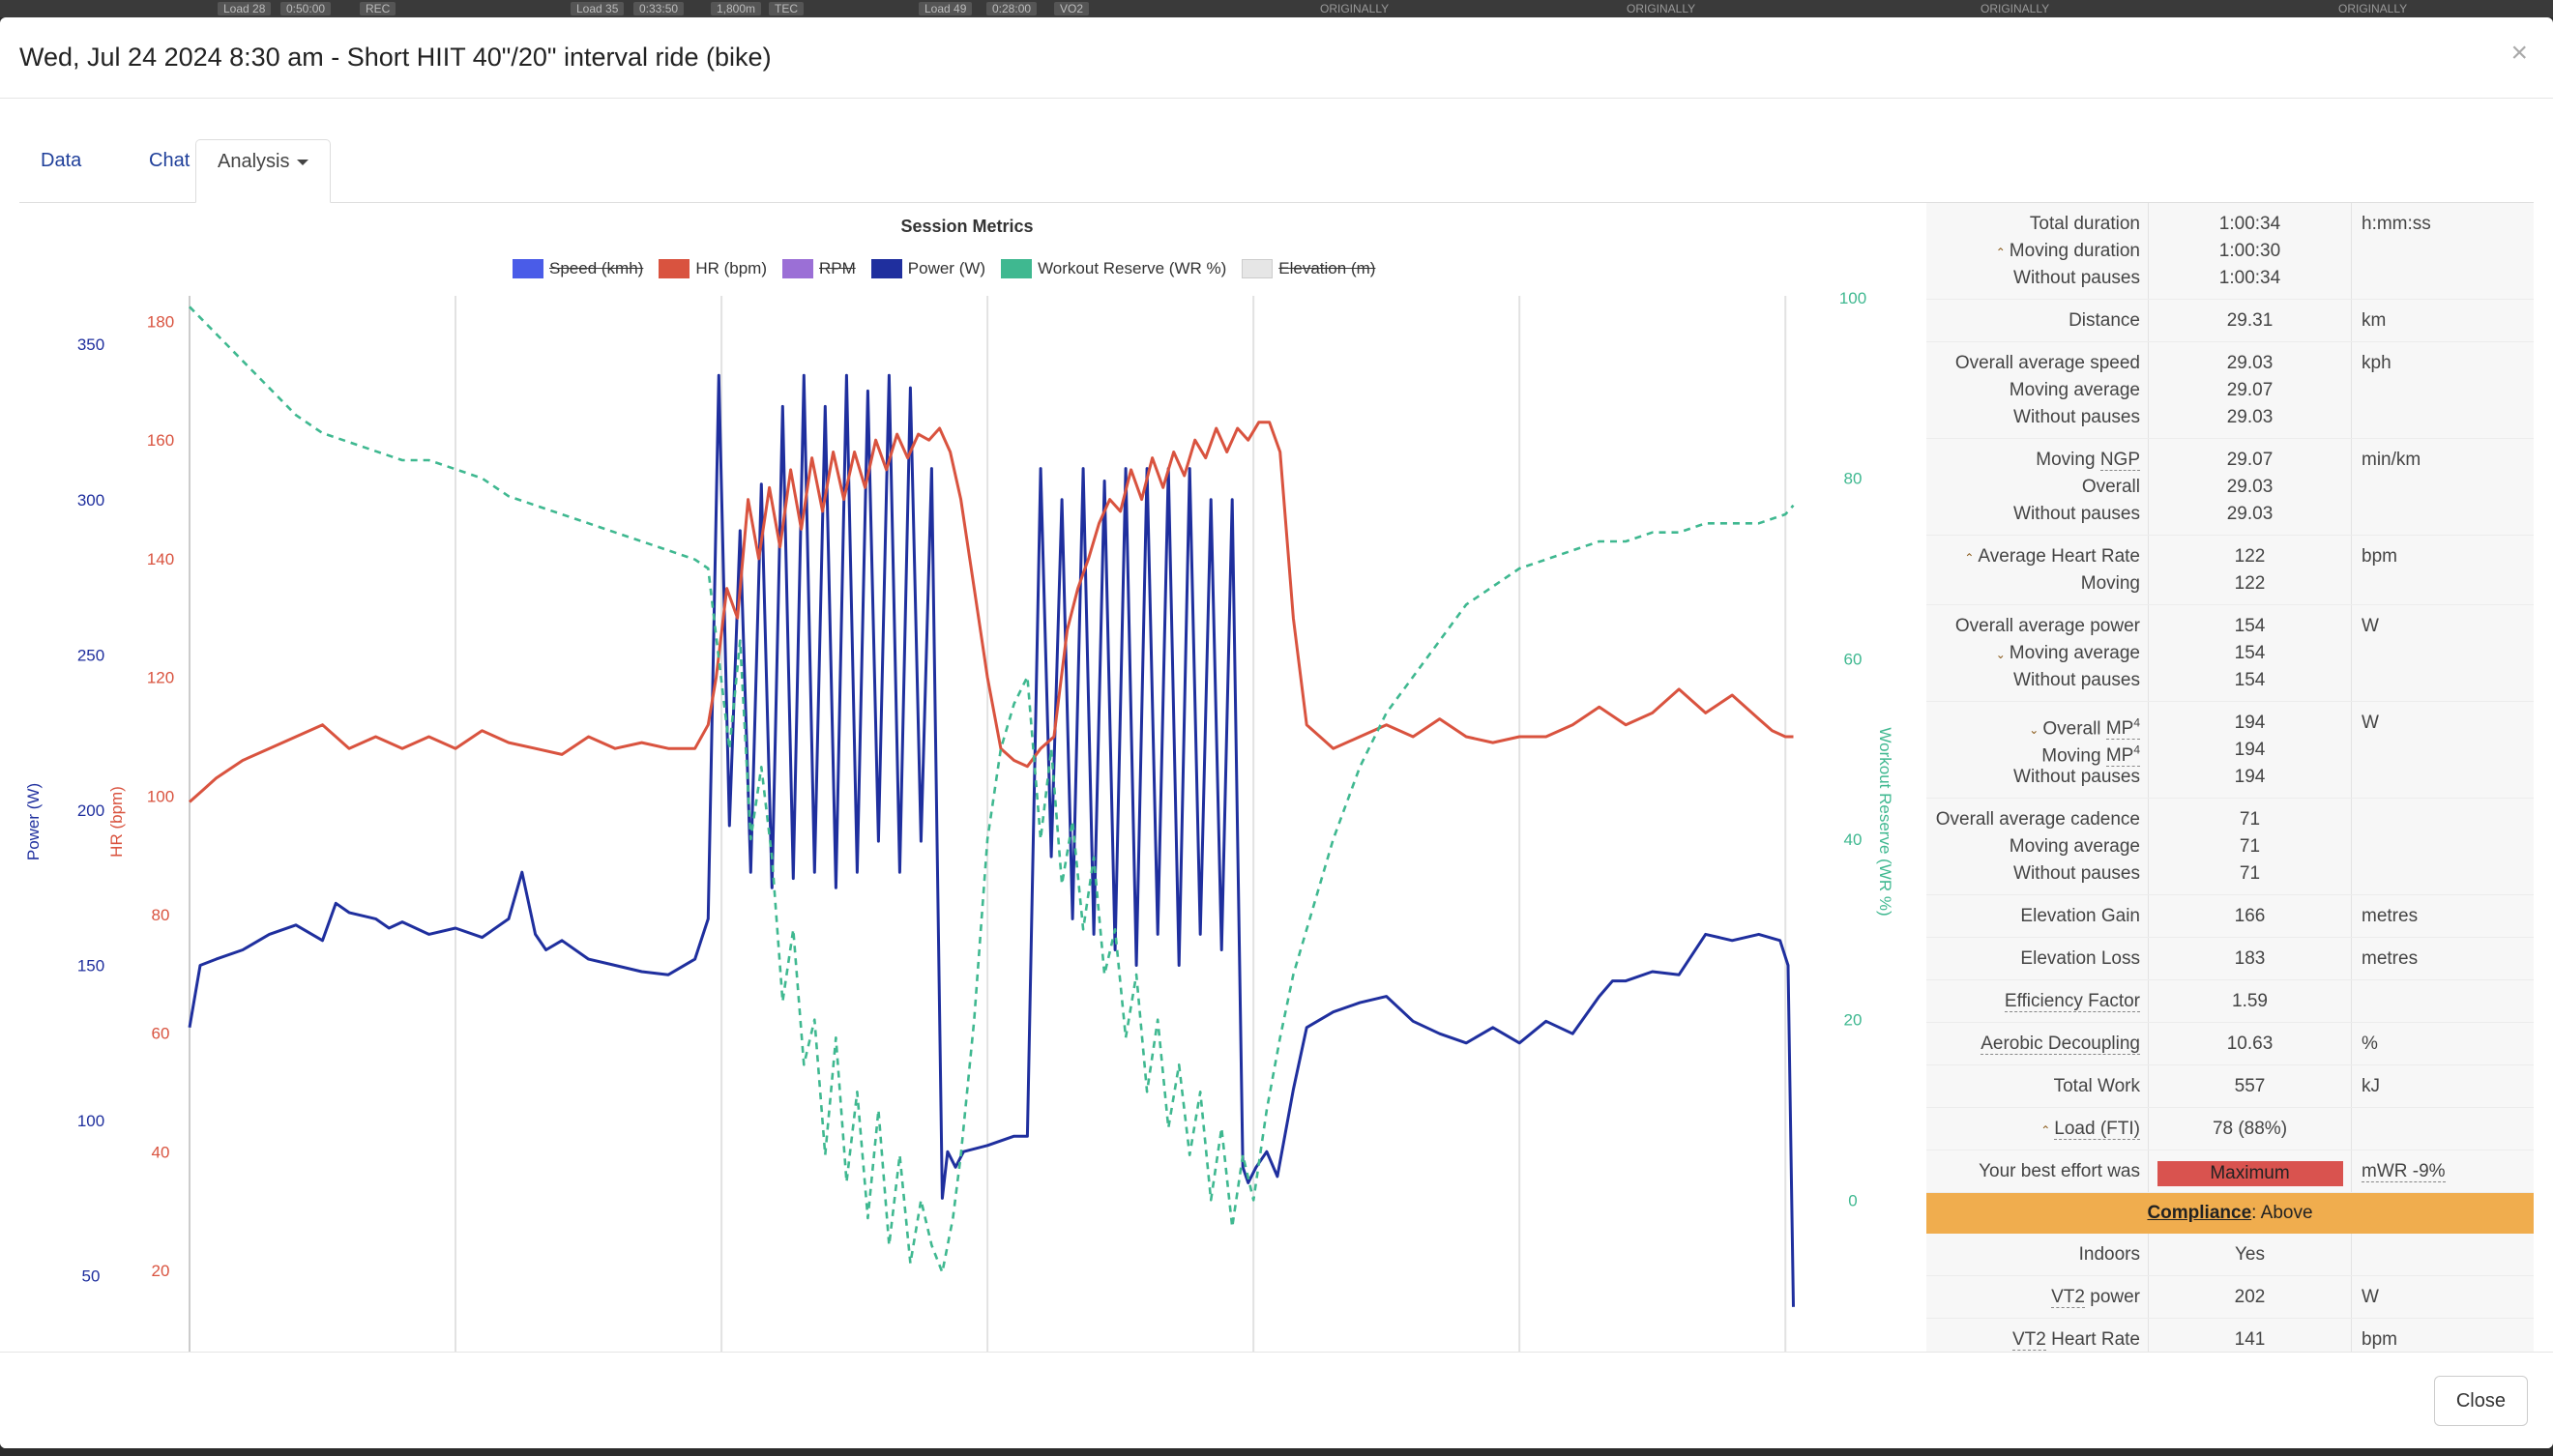  Describe the element at coordinates (2136, 750) in the screenshot. I see `stats-label-sup: 4` at that location.